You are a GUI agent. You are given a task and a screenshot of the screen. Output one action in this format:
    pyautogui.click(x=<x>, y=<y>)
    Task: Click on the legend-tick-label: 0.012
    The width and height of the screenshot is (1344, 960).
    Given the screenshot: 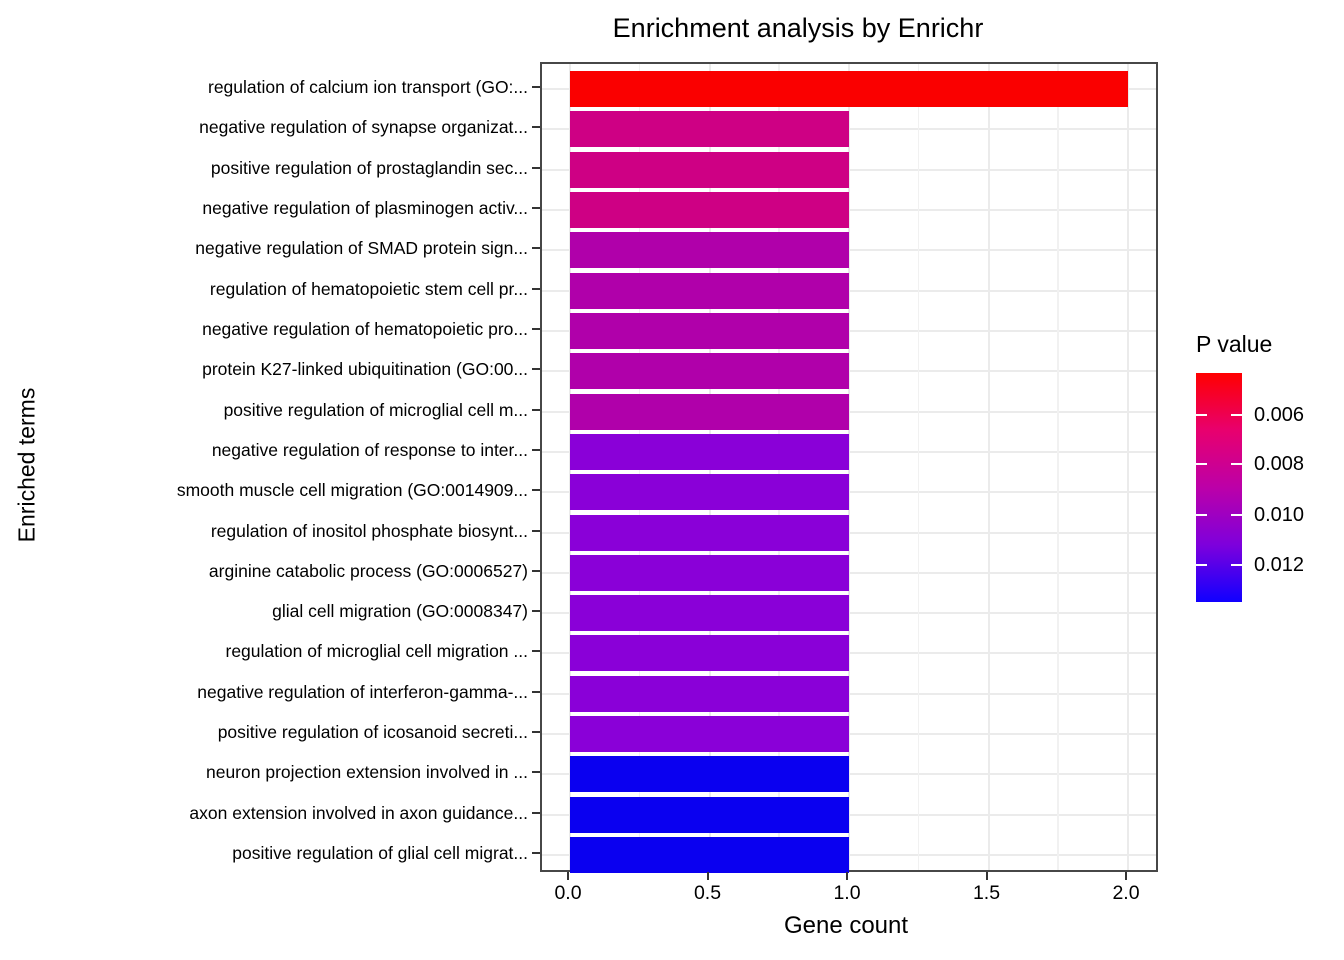 What is the action you would take?
    pyautogui.click(x=1279, y=564)
    